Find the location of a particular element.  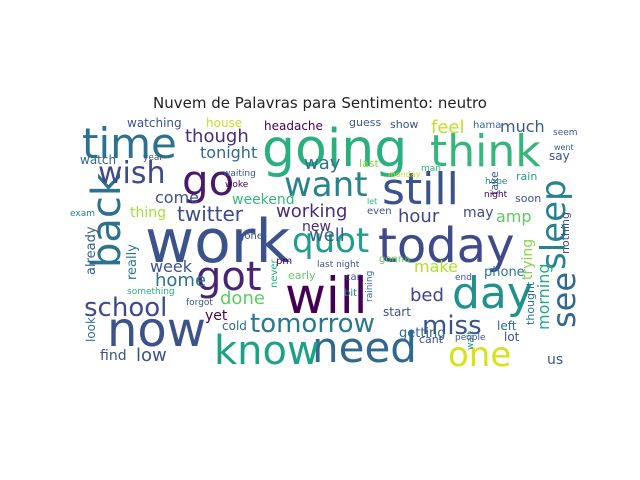

word-car: car is located at coordinates (353, 277).